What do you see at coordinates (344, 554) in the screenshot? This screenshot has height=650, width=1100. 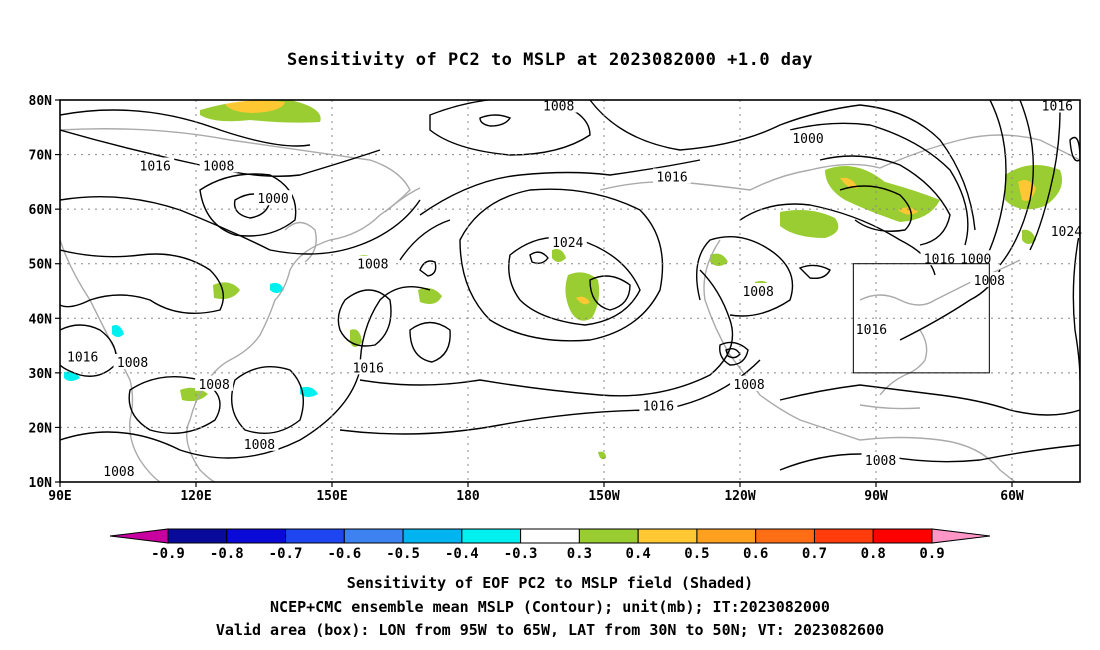 I see `colorbar-label: -0.6` at bounding box center [344, 554].